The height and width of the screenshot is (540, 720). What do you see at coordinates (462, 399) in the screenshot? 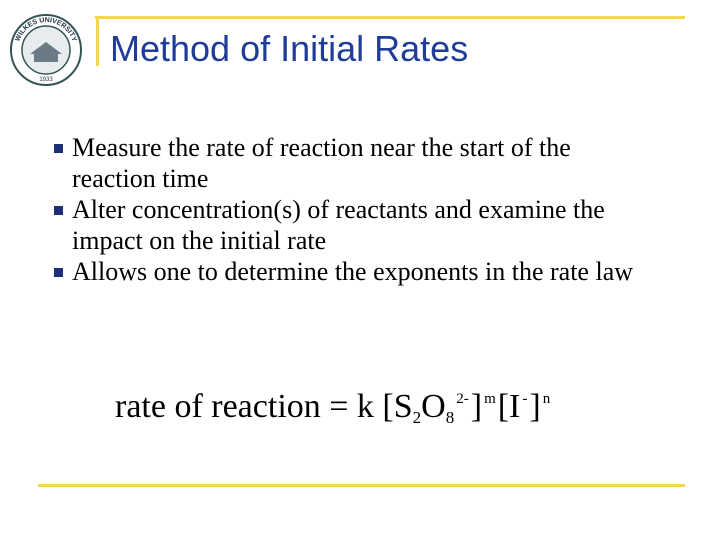
I see `equation-part: 2-` at bounding box center [462, 399].